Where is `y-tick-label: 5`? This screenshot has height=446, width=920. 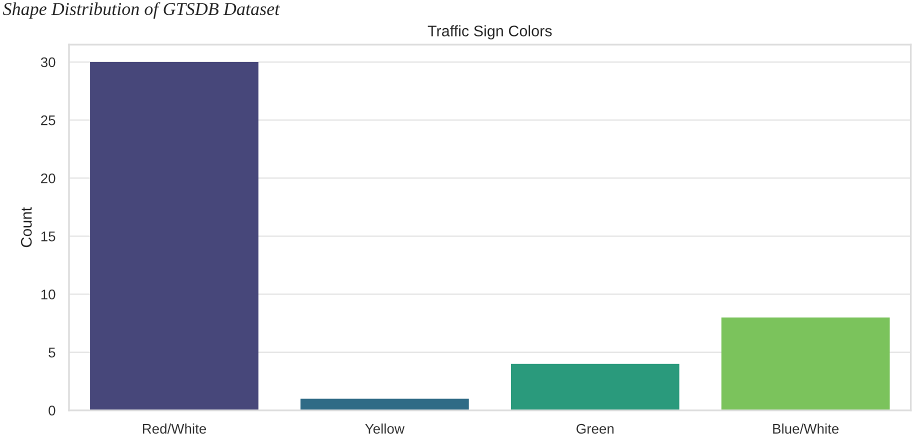
y-tick-label: 5 is located at coordinates (52, 353).